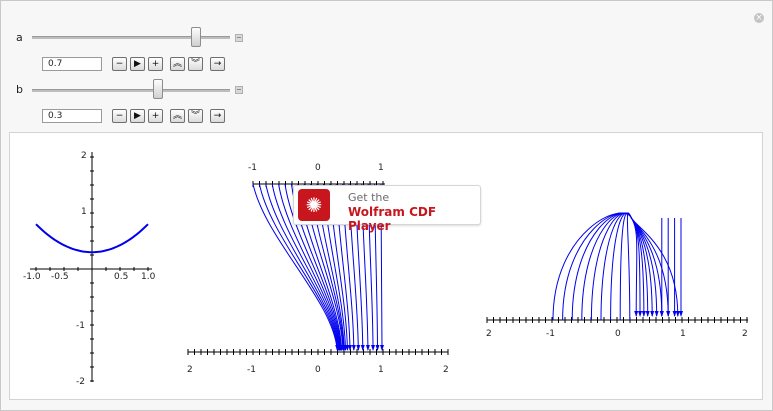  I want to click on close-icon: ×, so click(759, 18).